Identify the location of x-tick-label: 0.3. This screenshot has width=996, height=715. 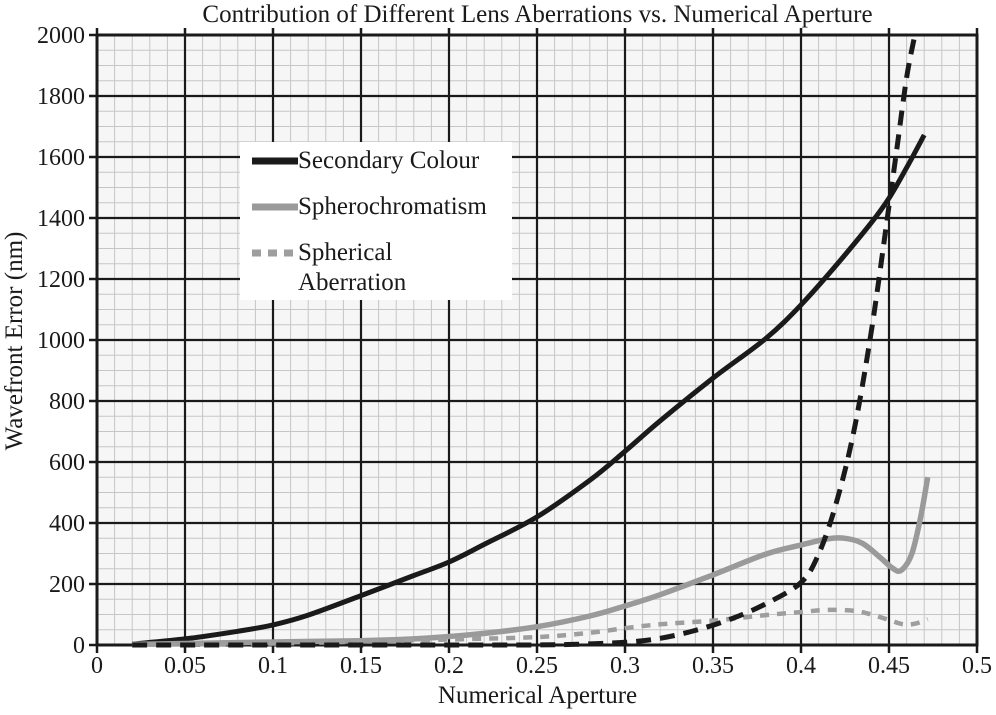
(625, 666).